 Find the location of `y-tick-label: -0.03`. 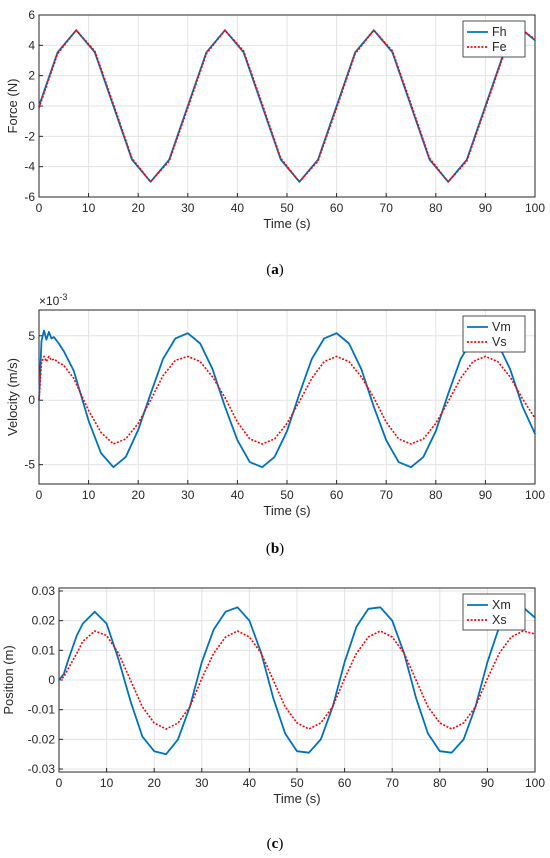

y-tick-label: -0.03 is located at coordinates (42, 769).